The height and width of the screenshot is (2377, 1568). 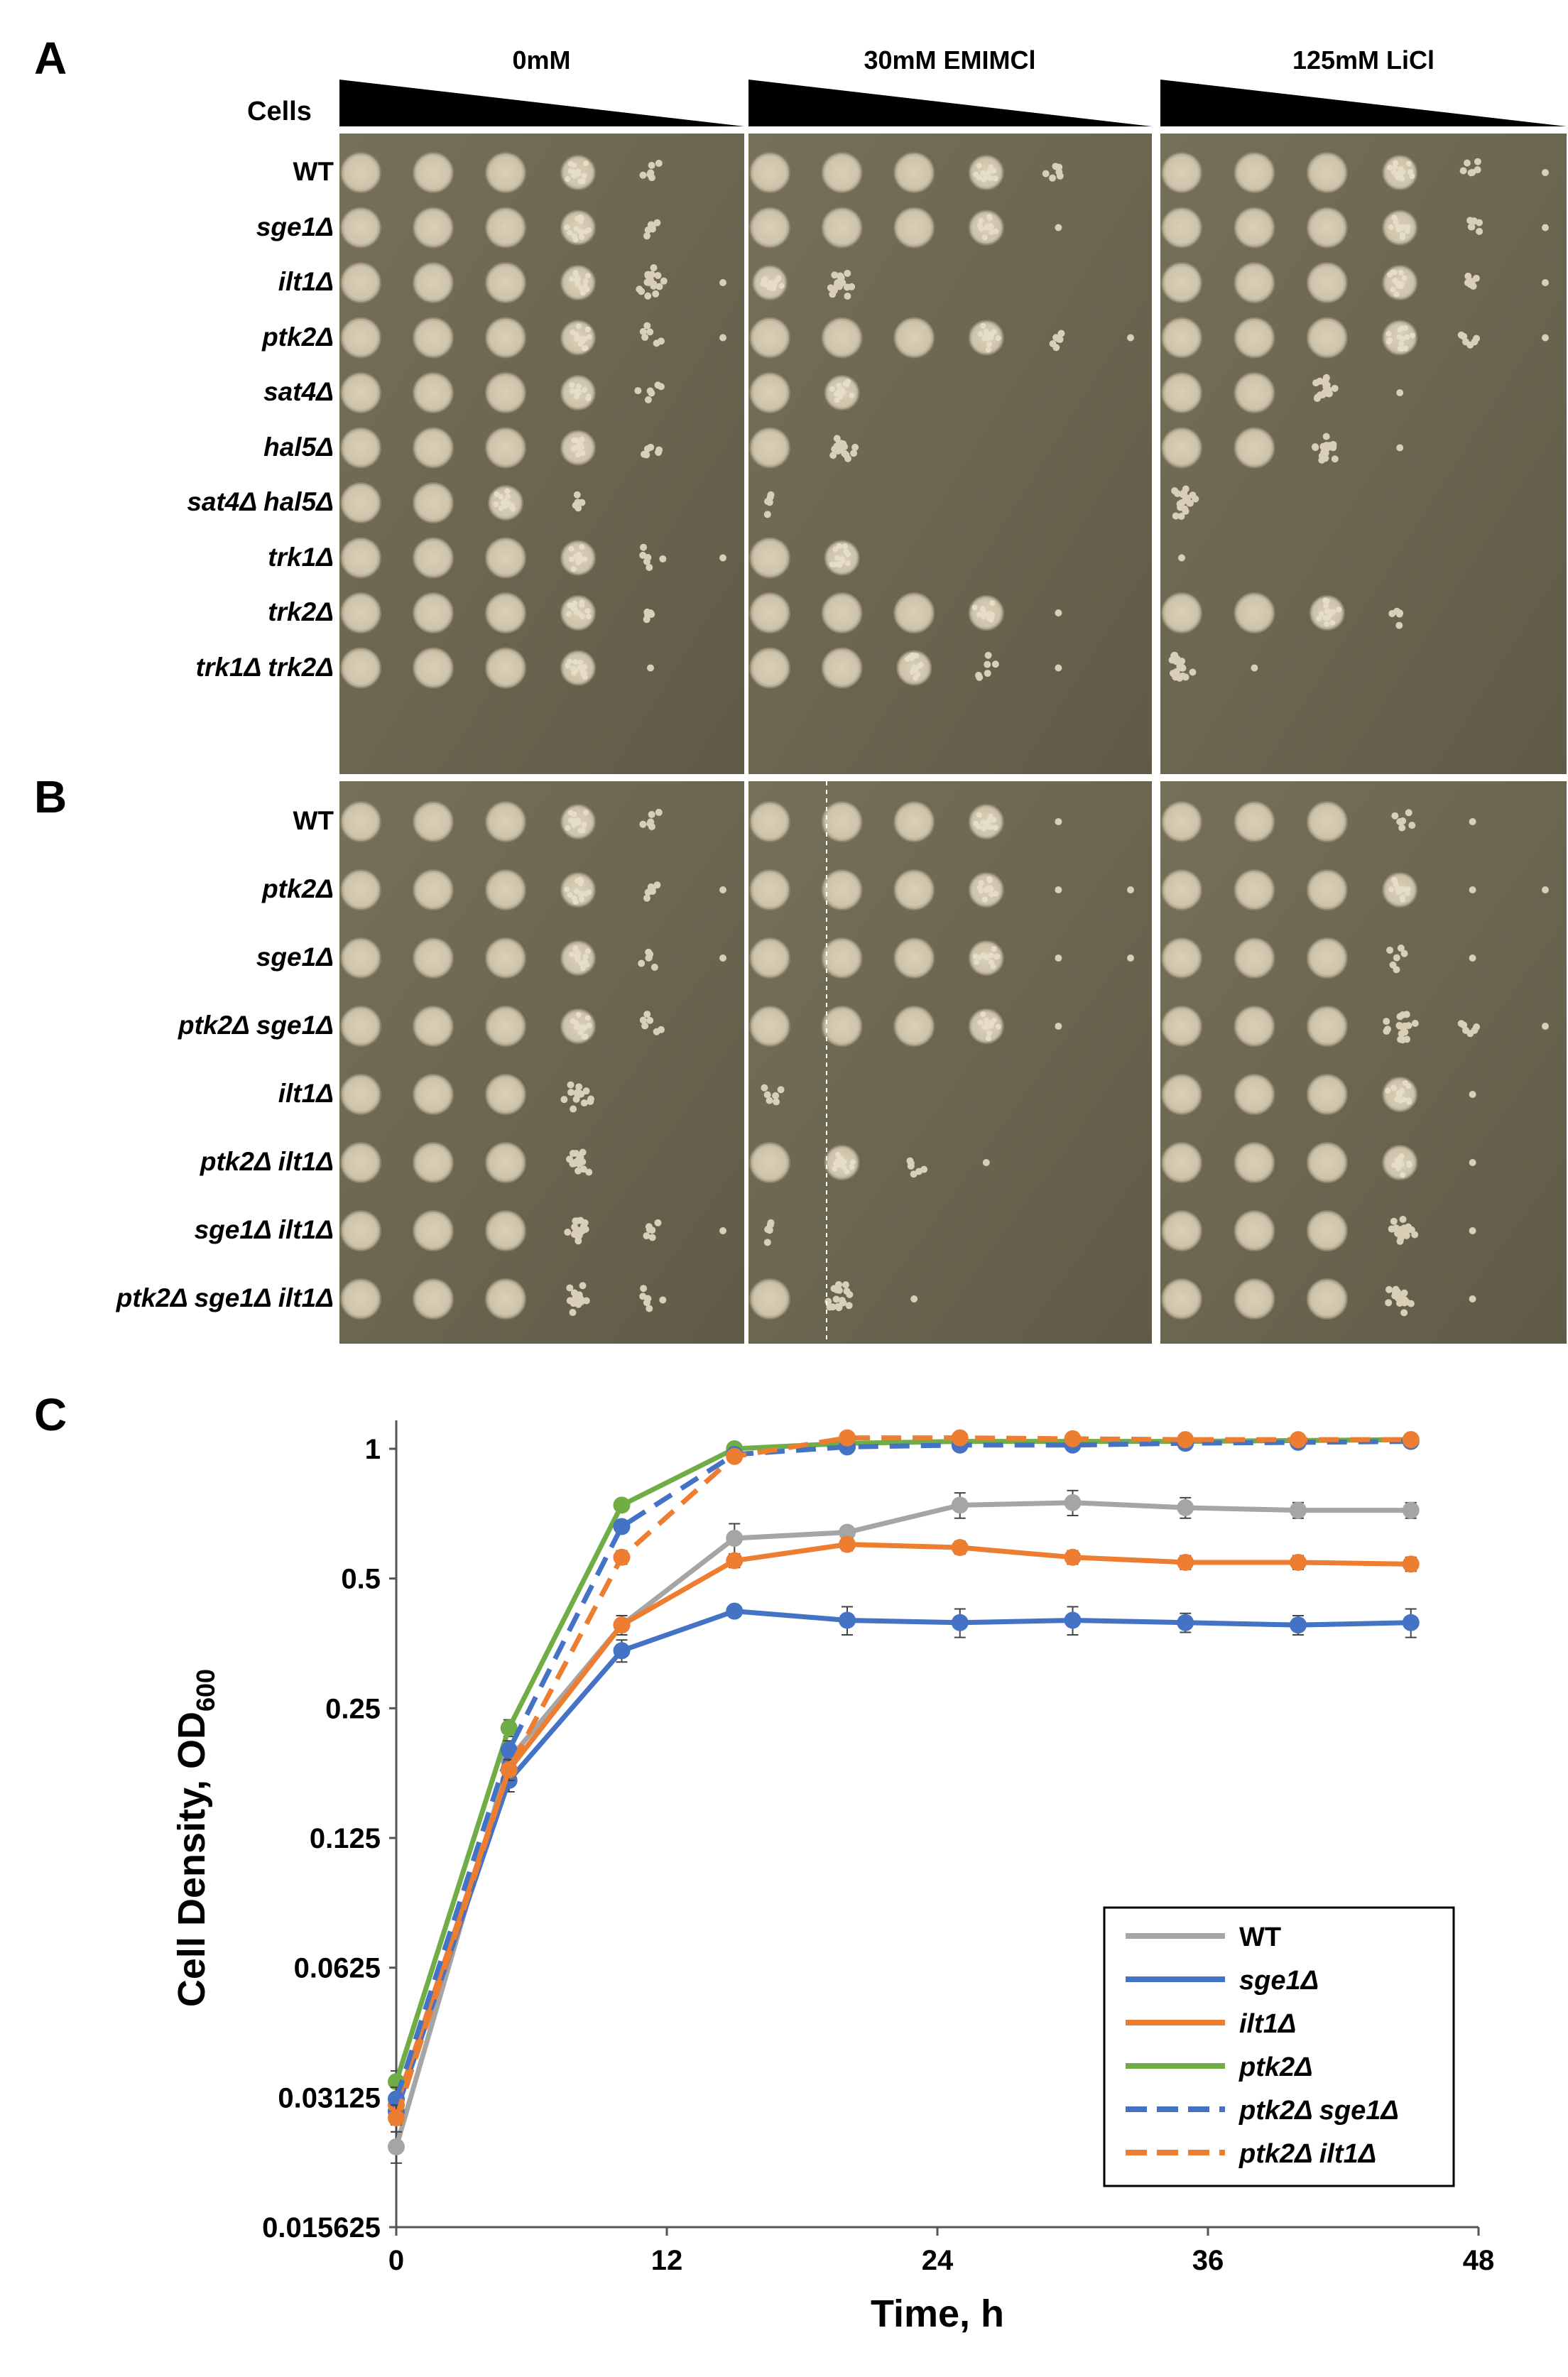 What do you see at coordinates (267, 1161) in the screenshot?
I see `strain-label: ptk2Δ ilt1Δ` at bounding box center [267, 1161].